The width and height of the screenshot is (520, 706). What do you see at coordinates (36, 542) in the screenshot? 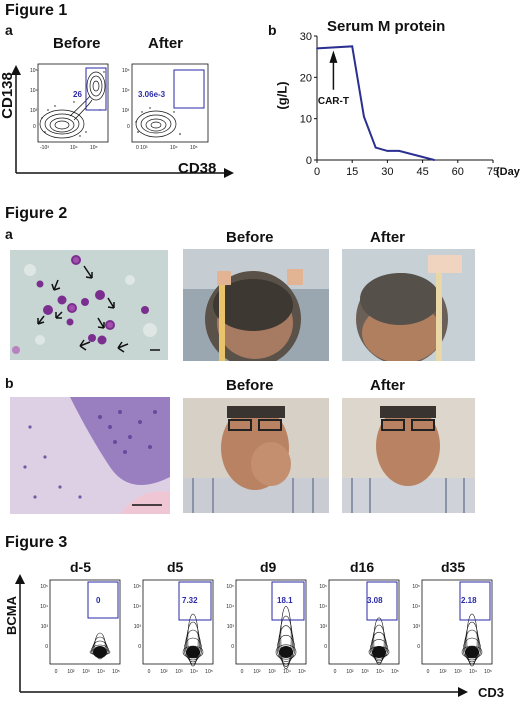
I see `figure3-title: Figure 3` at bounding box center [36, 542].